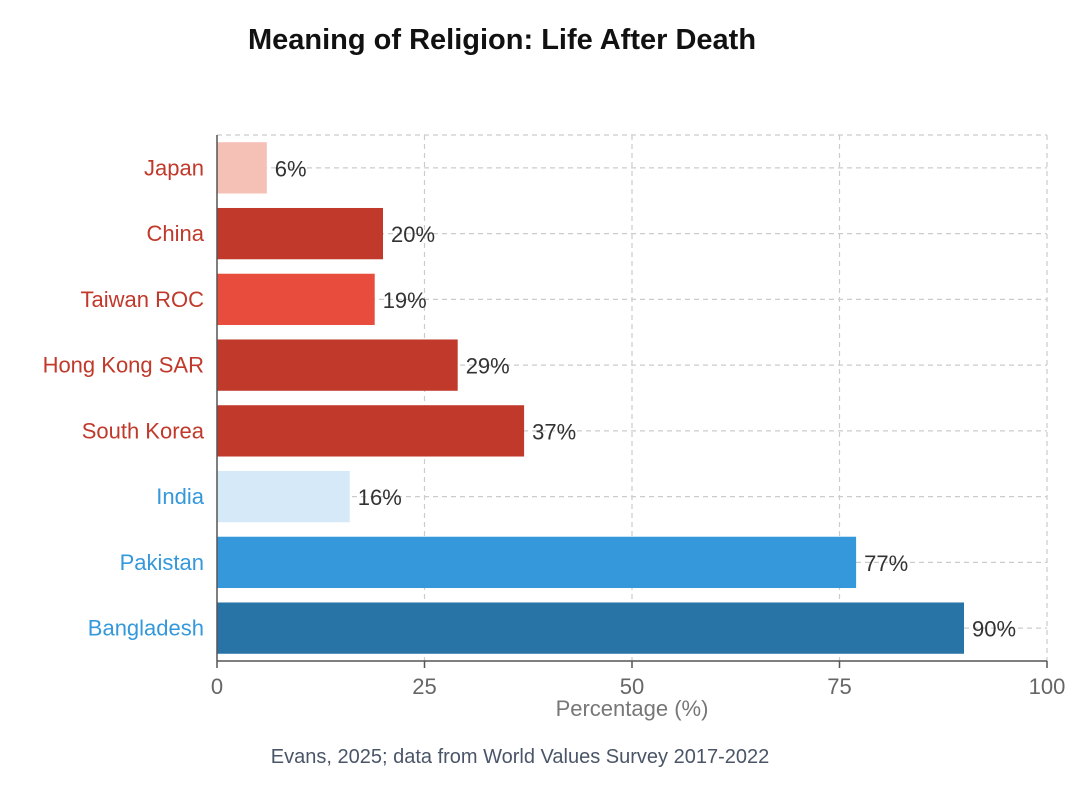  Describe the element at coordinates (371, 431) in the screenshot. I see `bar-south-korea` at that location.